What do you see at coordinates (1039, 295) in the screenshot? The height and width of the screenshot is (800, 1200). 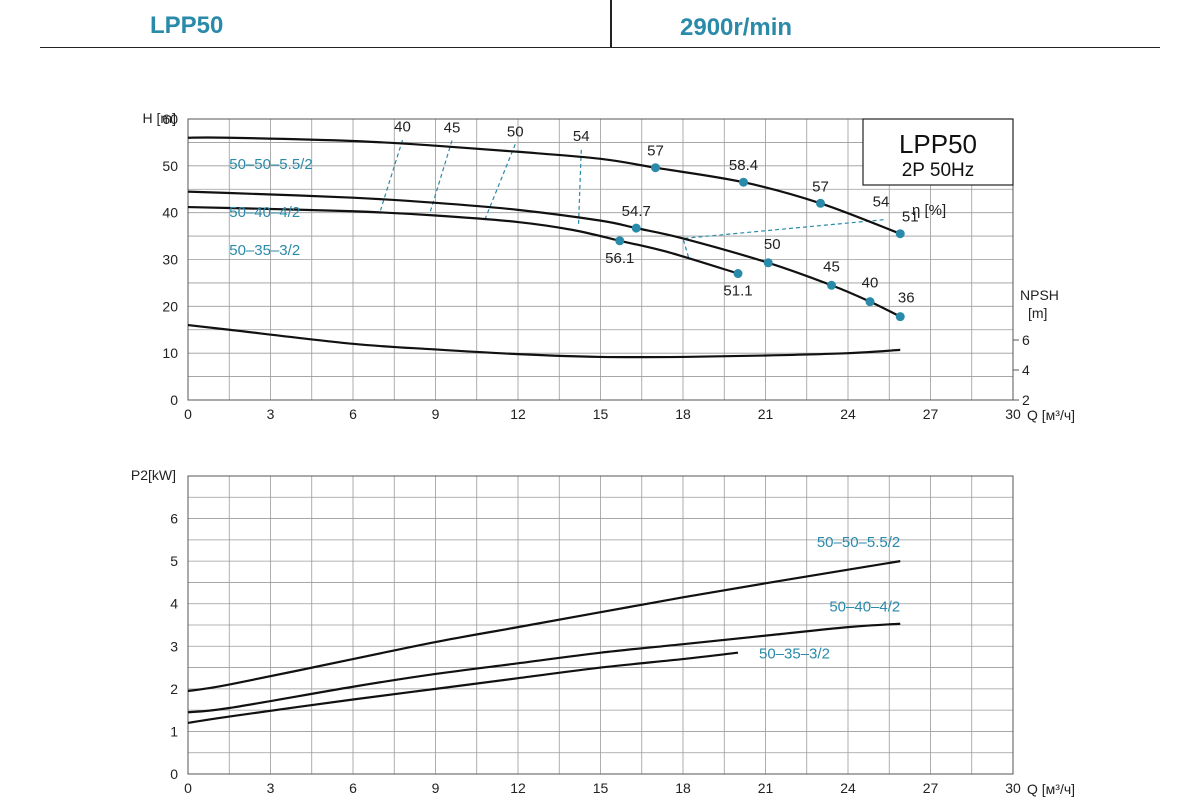 I see `npsh-axis-title: NPSH` at bounding box center [1039, 295].